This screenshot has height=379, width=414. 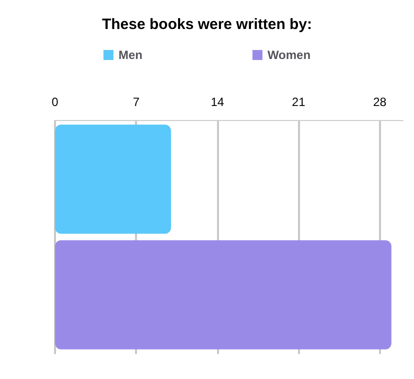 What do you see at coordinates (380, 102) in the screenshot?
I see `x-tick-label: 28` at bounding box center [380, 102].